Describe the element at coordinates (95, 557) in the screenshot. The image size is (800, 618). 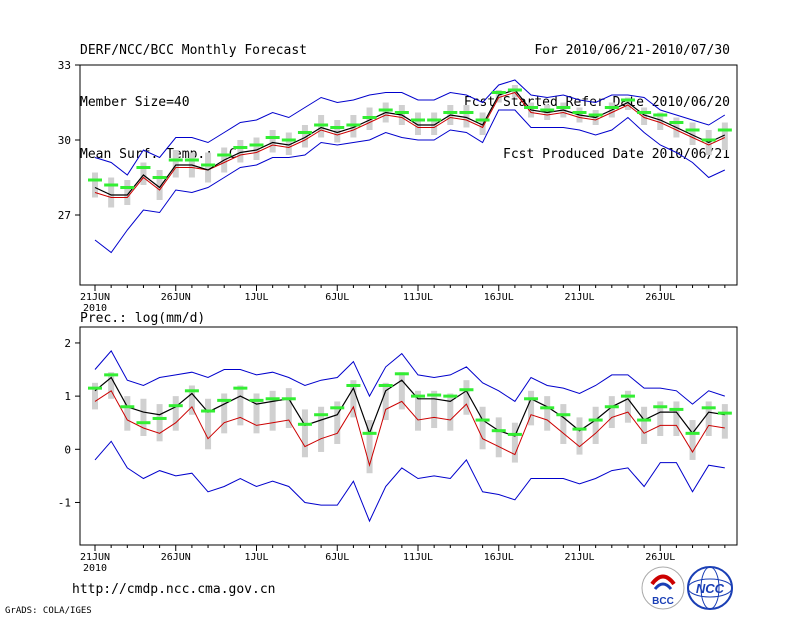
I see `x-tick-label: 21JUN` at that location.